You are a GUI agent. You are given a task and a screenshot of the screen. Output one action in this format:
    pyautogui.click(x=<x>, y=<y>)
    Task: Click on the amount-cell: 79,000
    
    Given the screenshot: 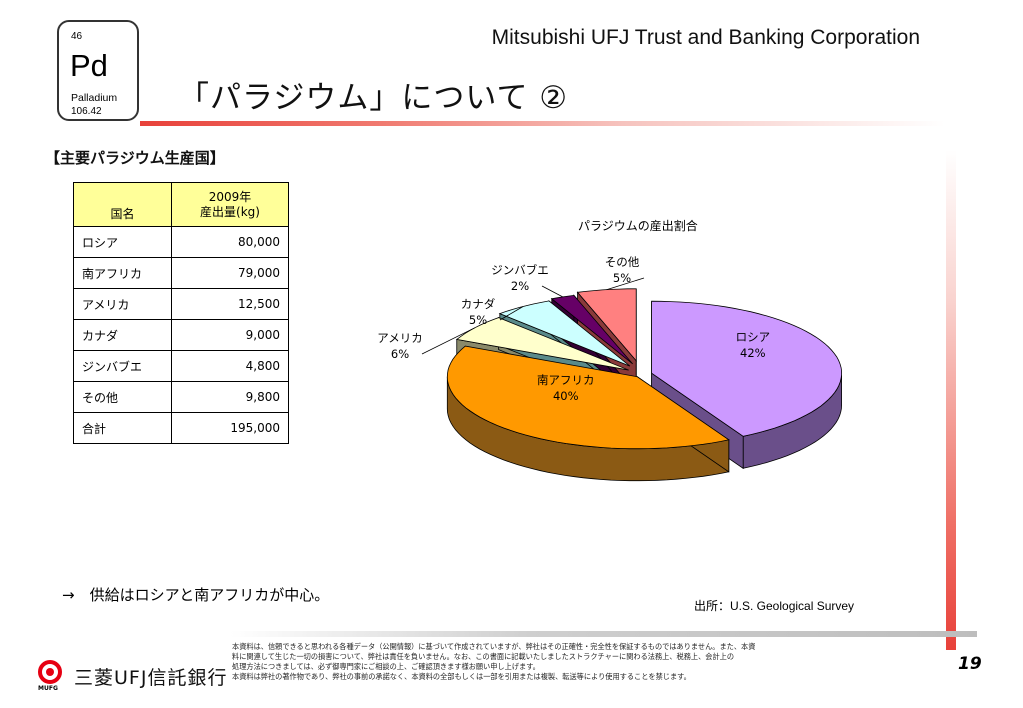 What is the action you would take?
    pyautogui.click(x=230, y=273)
    